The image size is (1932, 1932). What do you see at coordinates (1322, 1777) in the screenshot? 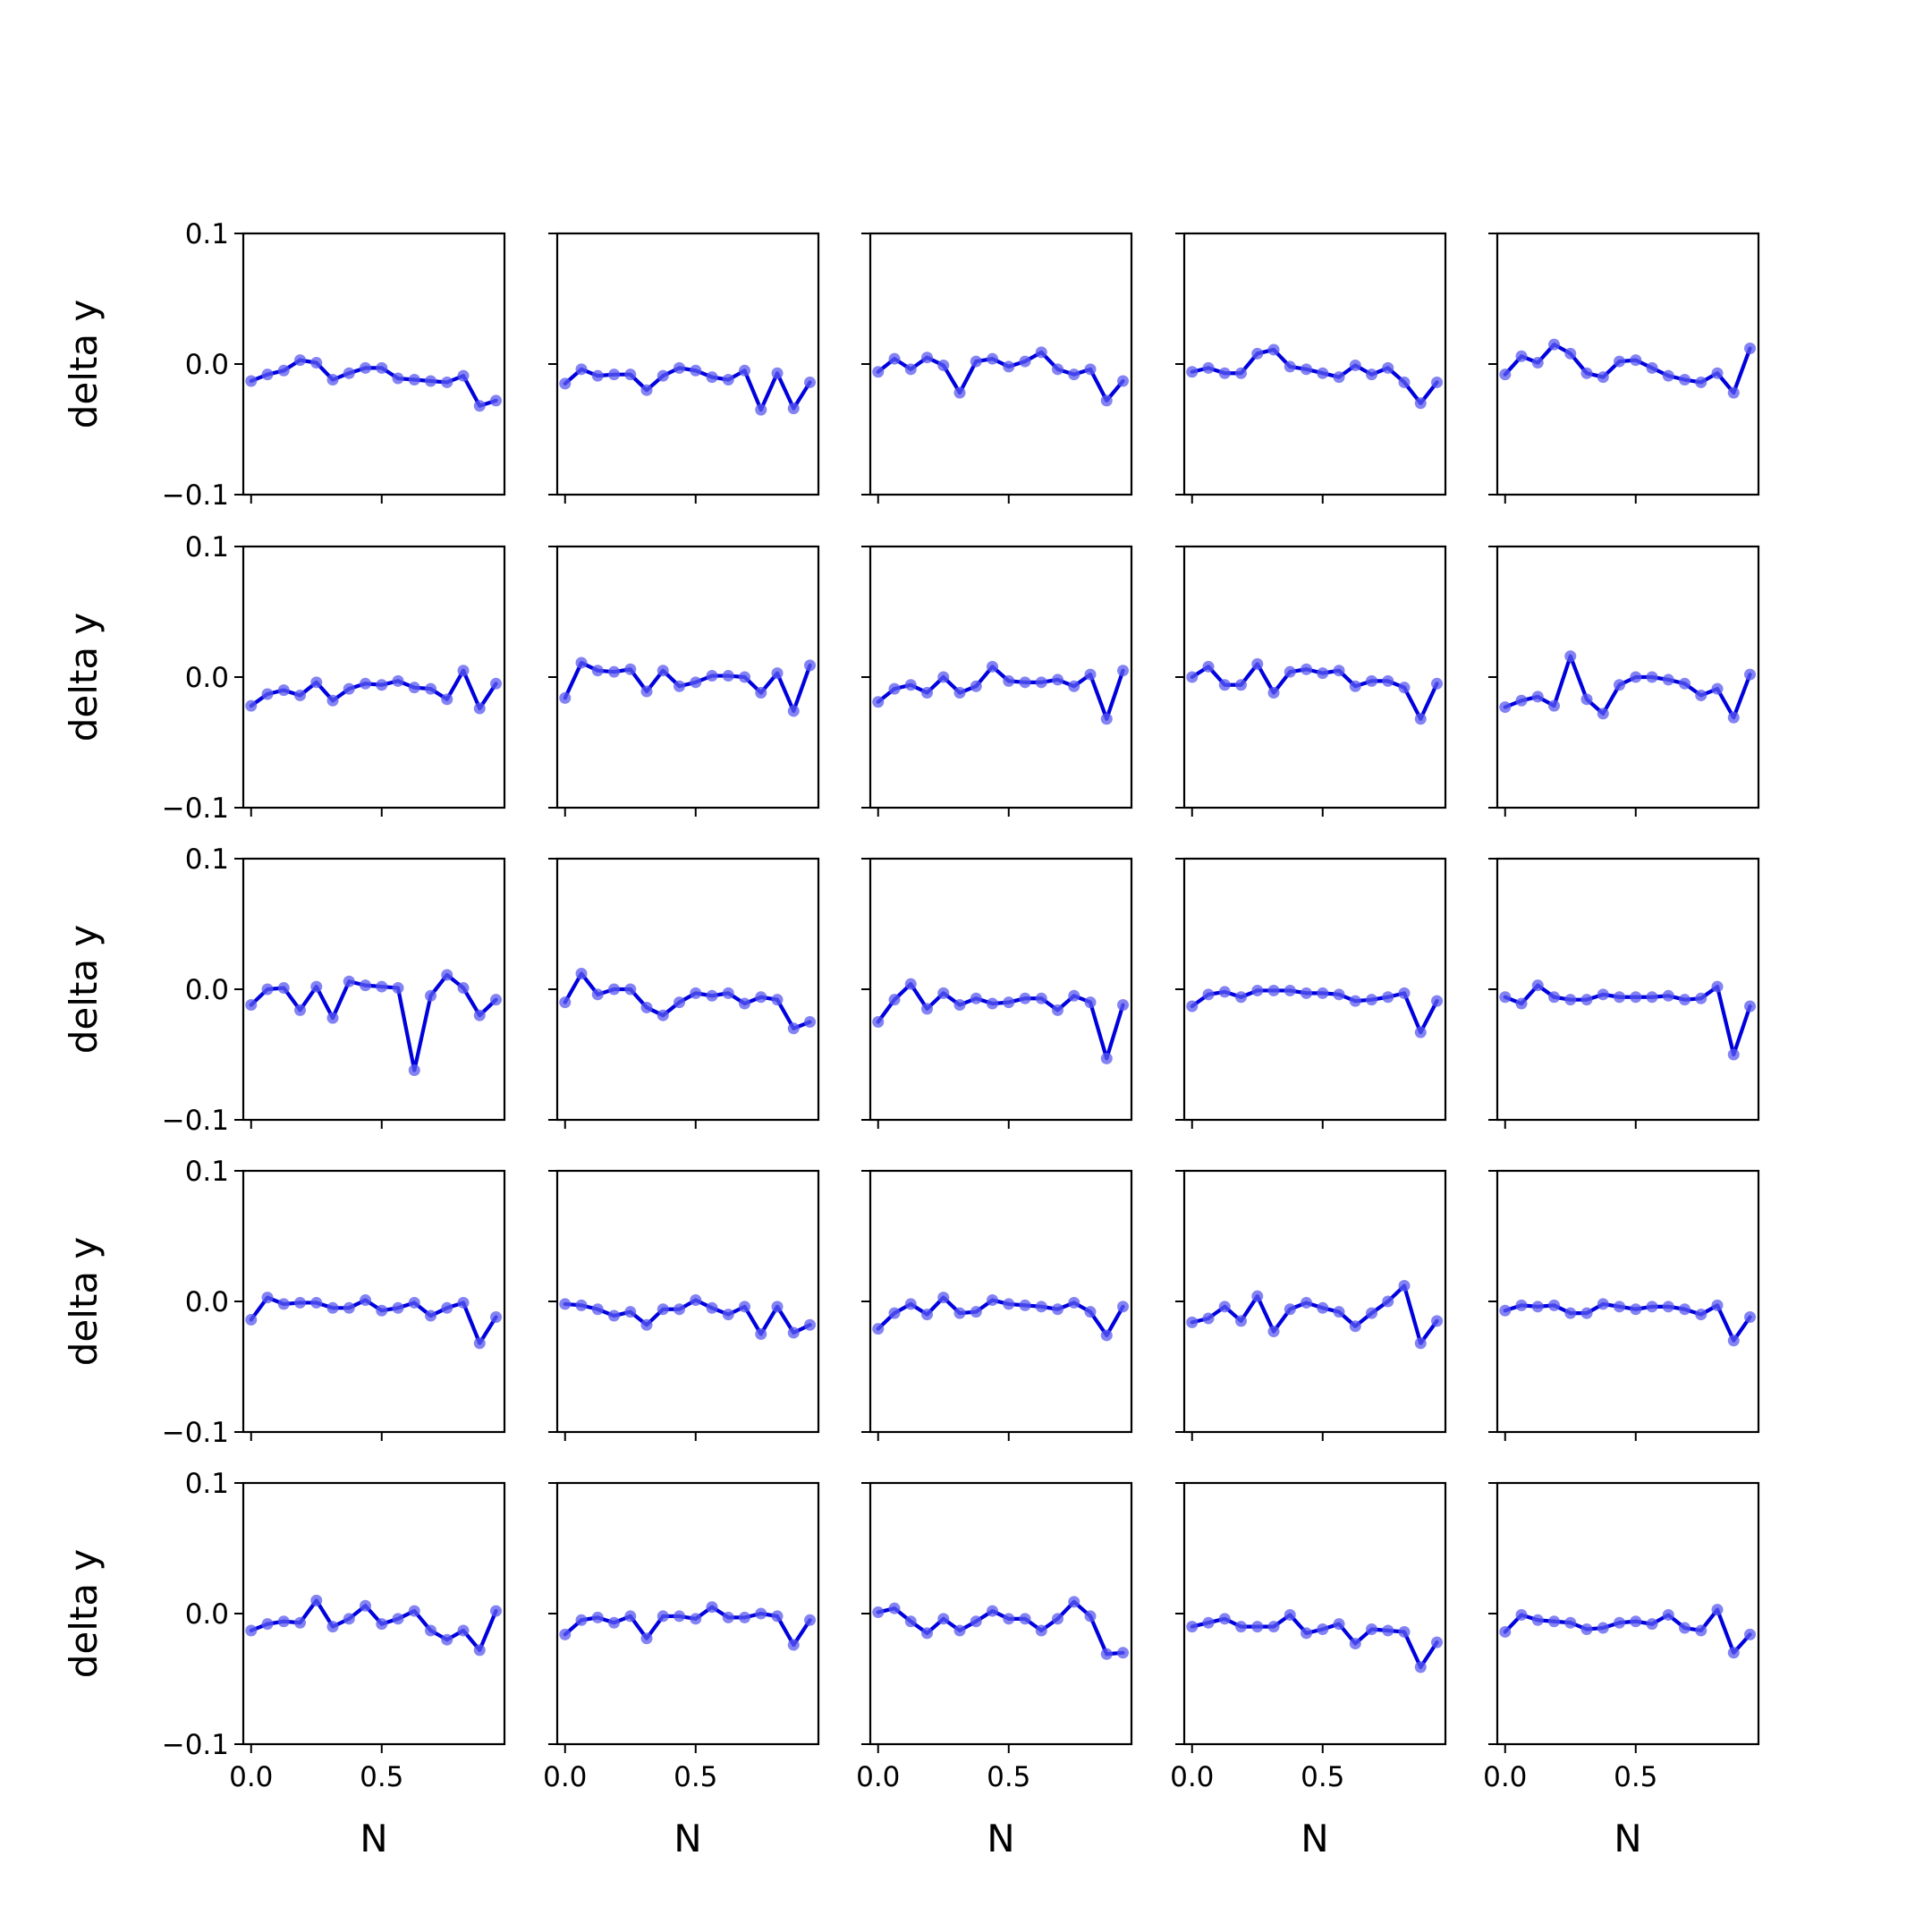
I see `x-tick-label: 0.5` at bounding box center [1322, 1777].